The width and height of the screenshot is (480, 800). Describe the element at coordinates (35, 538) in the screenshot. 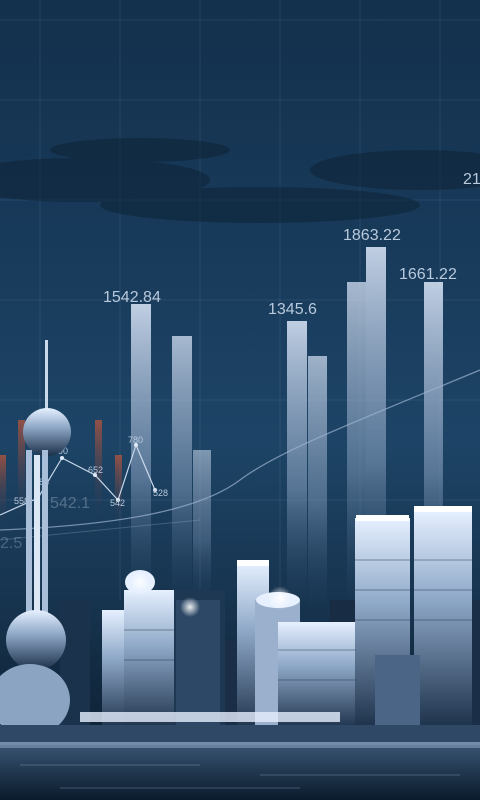

I see `tv-tower` at that location.